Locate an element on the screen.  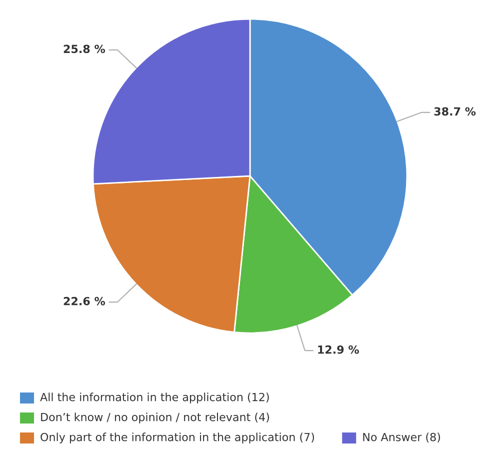
legend-label: Don’t know / no opinion / not relevant (4) is located at coordinates (155, 418).